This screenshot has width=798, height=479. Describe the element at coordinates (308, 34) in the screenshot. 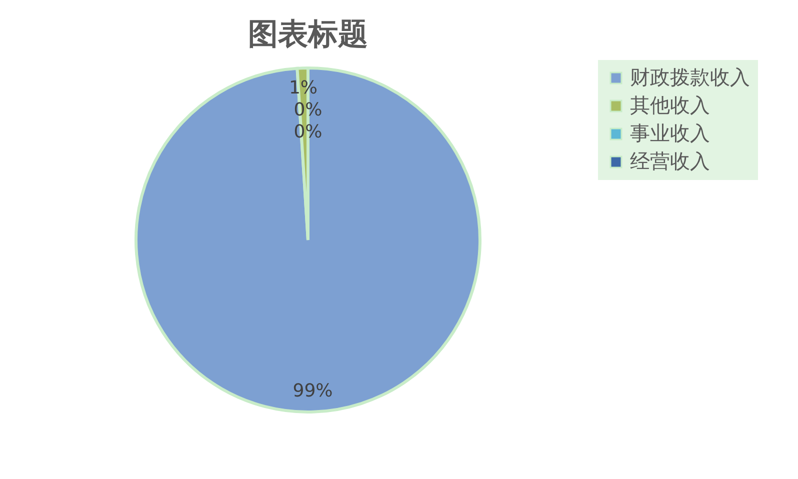

I see `chart-title: 图表标题` at that location.